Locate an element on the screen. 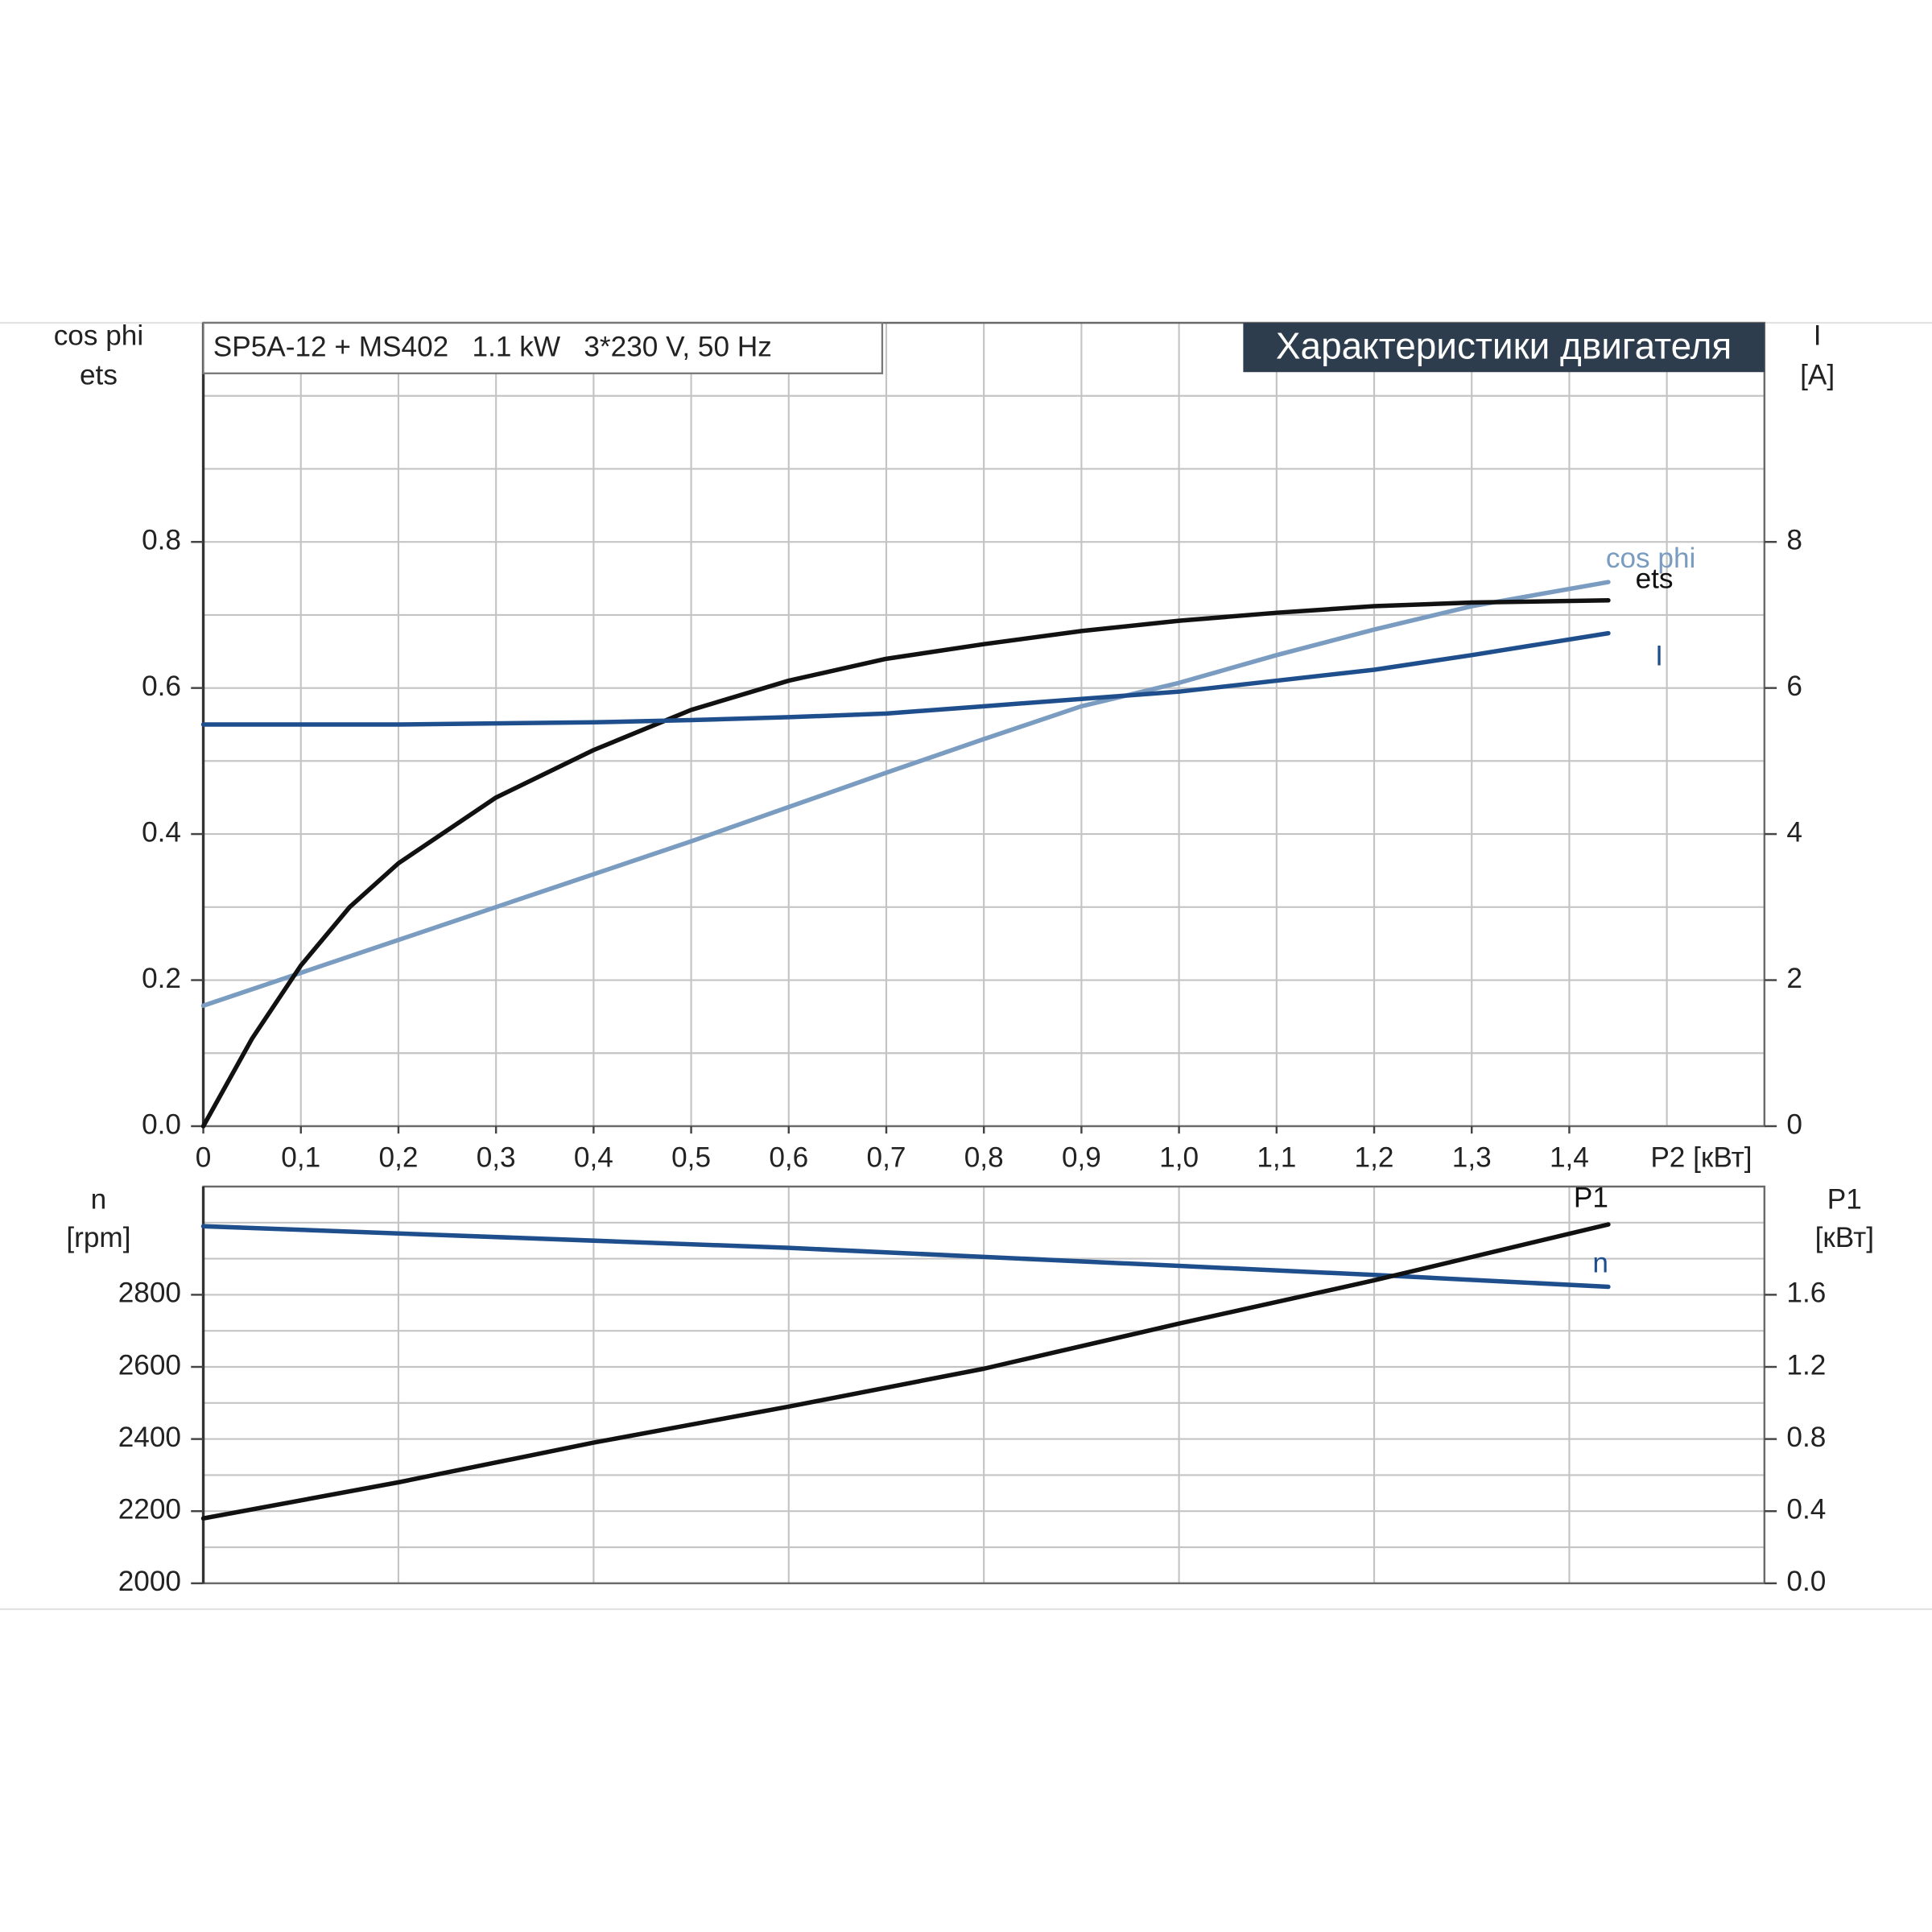  x-tick-label: 0,5 is located at coordinates (691, 1158).